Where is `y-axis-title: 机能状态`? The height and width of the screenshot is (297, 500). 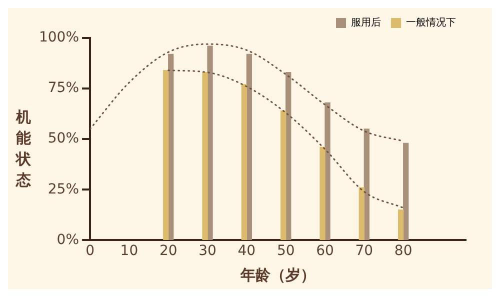
y-axis-title: 机能状态 is located at coordinates (24, 148).